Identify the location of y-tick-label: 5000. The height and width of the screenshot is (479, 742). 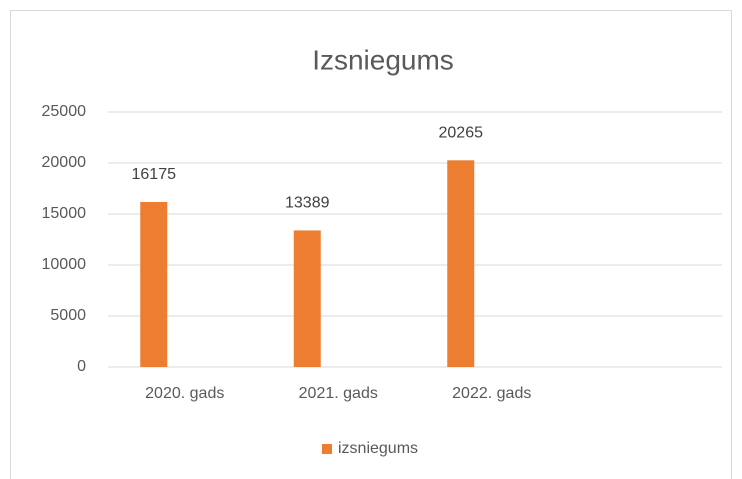
(68, 315).